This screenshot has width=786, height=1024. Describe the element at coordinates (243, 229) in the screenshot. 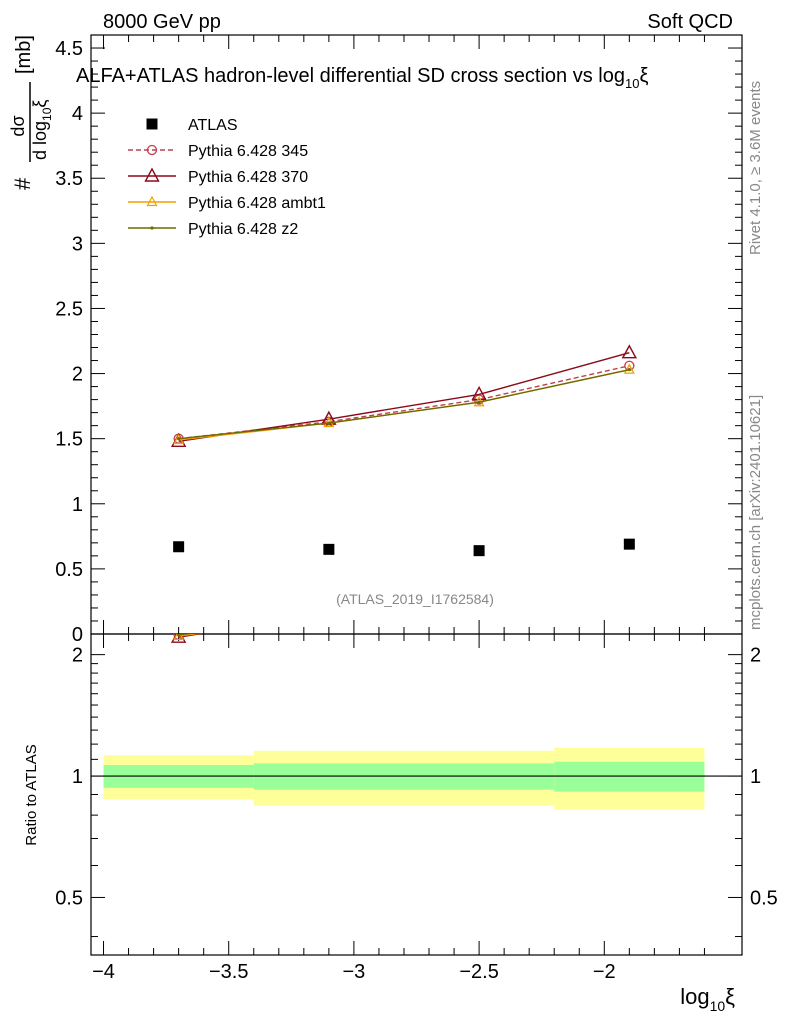

I see `legend-label-z2: Pythia 6.428 z2` at that location.